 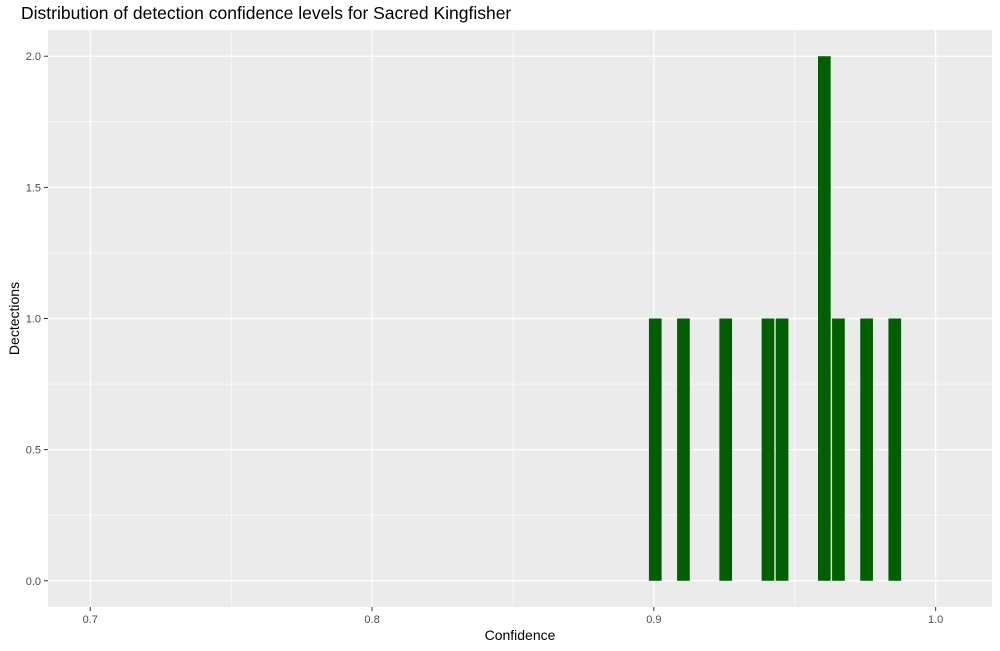 I want to click on x-tick-label: 1.0, so click(x=935, y=620).